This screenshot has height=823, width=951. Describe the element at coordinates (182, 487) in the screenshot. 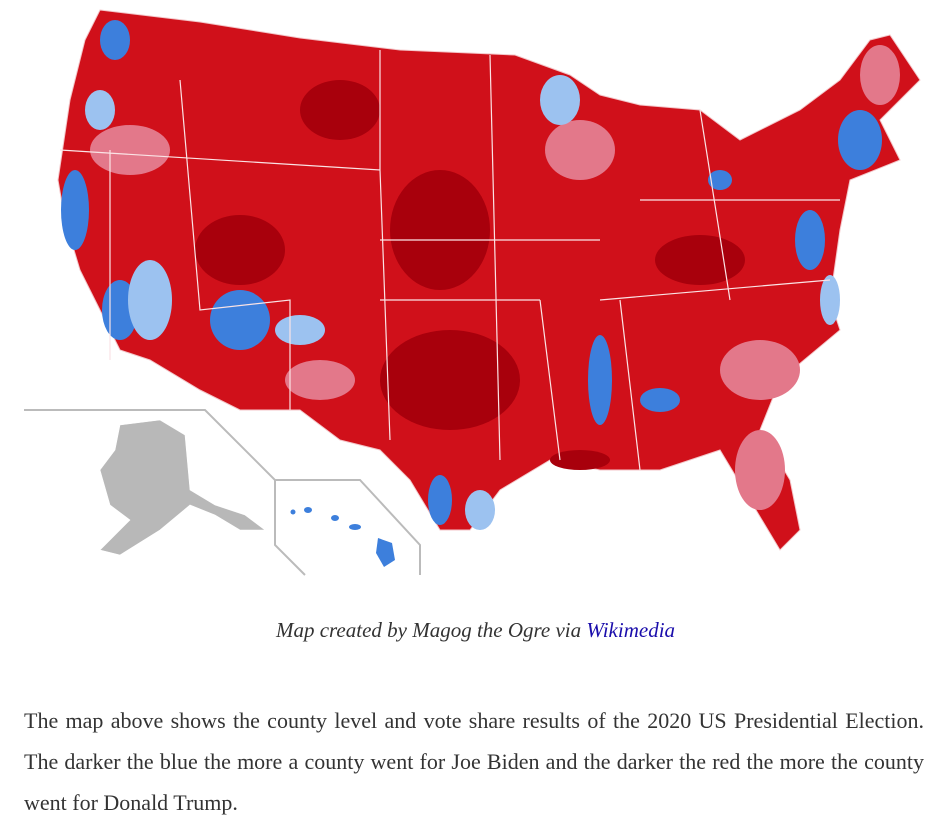

I see `alaska` at that location.